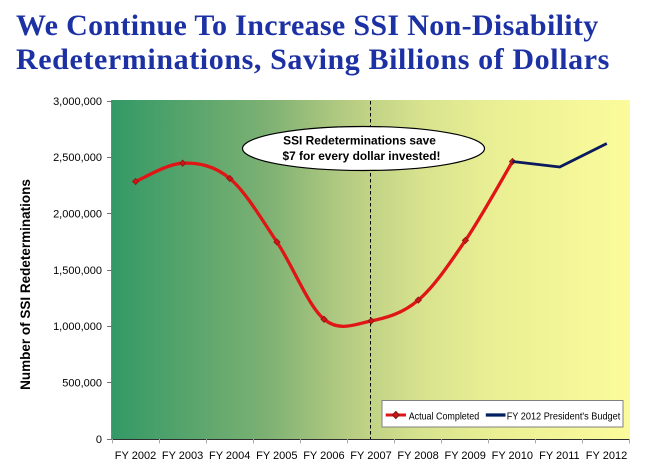 This screenshot has height=461, width=647. What do you see at coordinates (465, 455) in the screenshot?
I see `svg-text: FY 2009` at bounding box center [465, 455].